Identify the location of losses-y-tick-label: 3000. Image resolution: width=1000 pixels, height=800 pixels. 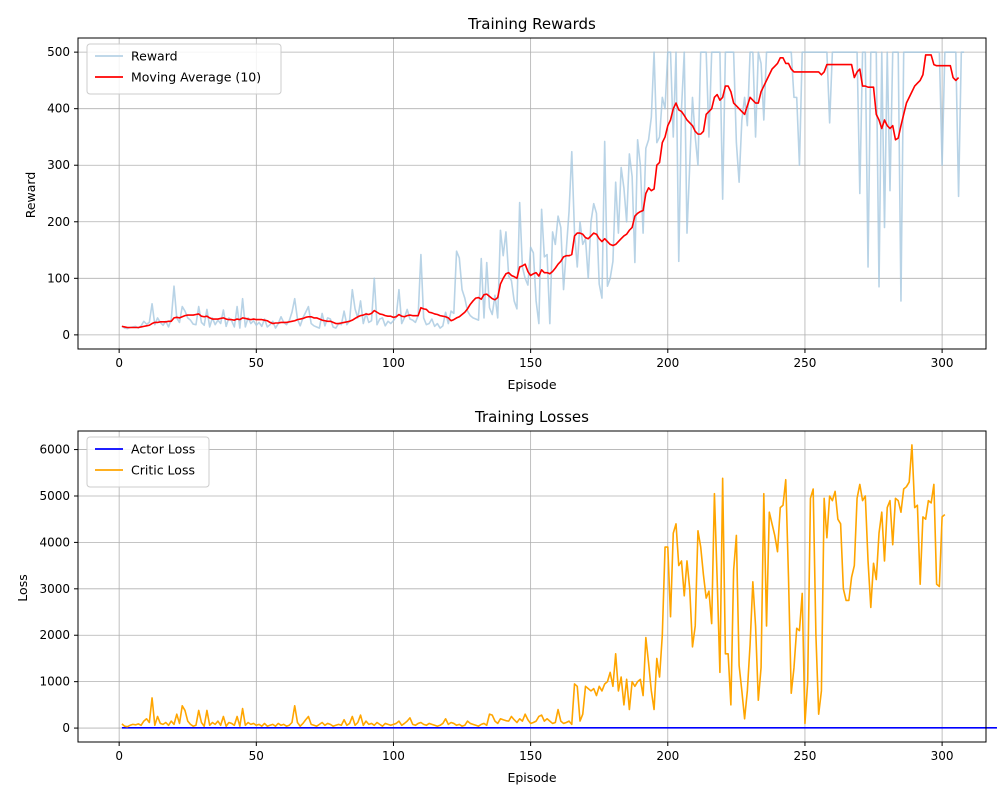
(54, 589).